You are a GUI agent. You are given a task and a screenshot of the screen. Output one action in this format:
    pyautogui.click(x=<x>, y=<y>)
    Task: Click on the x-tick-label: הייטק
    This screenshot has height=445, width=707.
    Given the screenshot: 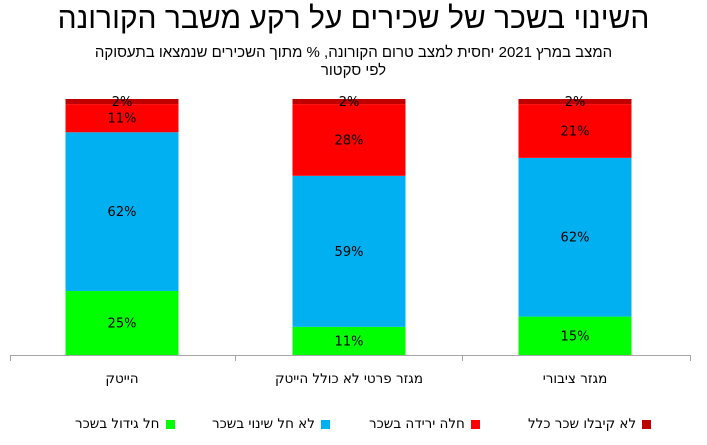 What is the action you would take?
    pyautogui.click(x=121, y=379)
    